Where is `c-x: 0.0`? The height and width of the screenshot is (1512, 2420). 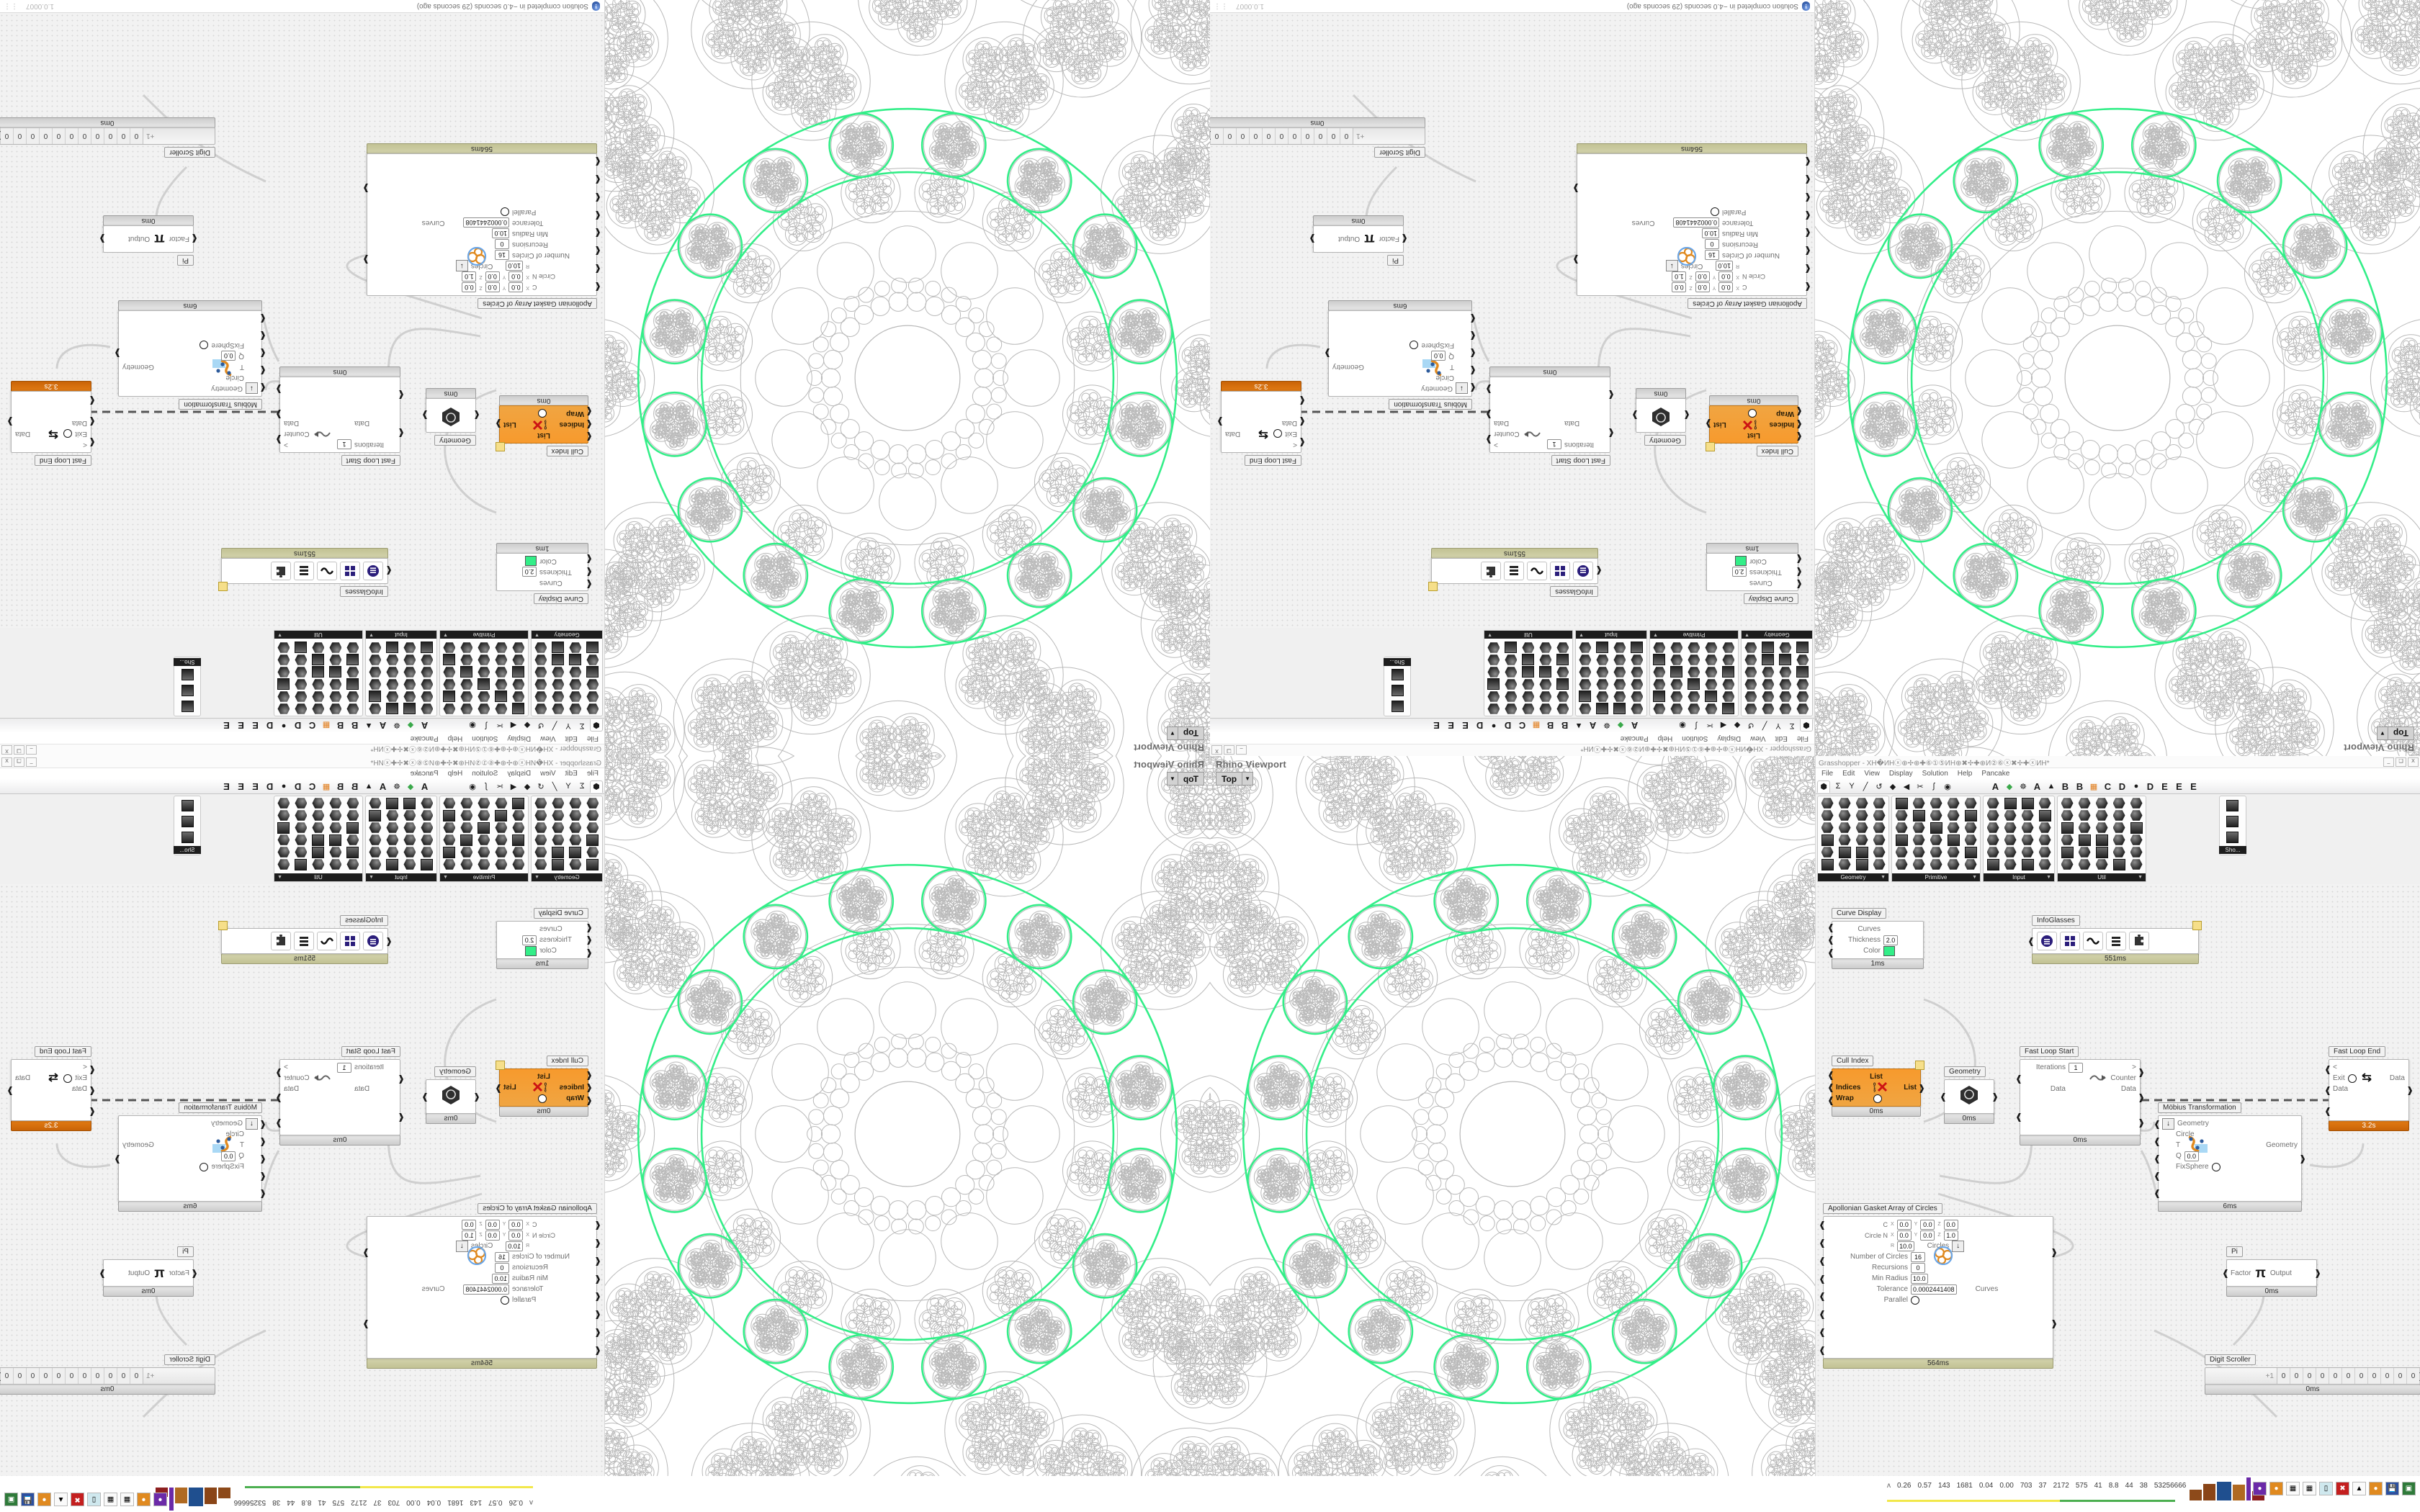
c-x: 0.0 is located at coordinates (1904, 1225).